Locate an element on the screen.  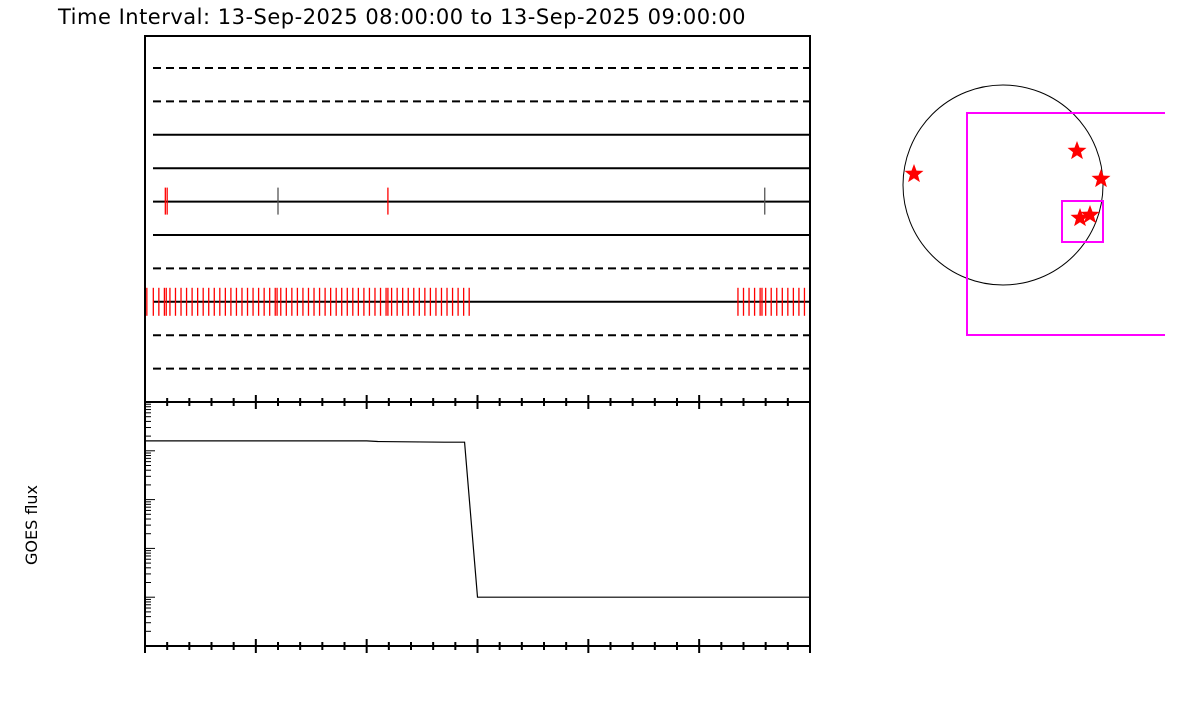
fov-box-large is located at coordinates (1065, 224).